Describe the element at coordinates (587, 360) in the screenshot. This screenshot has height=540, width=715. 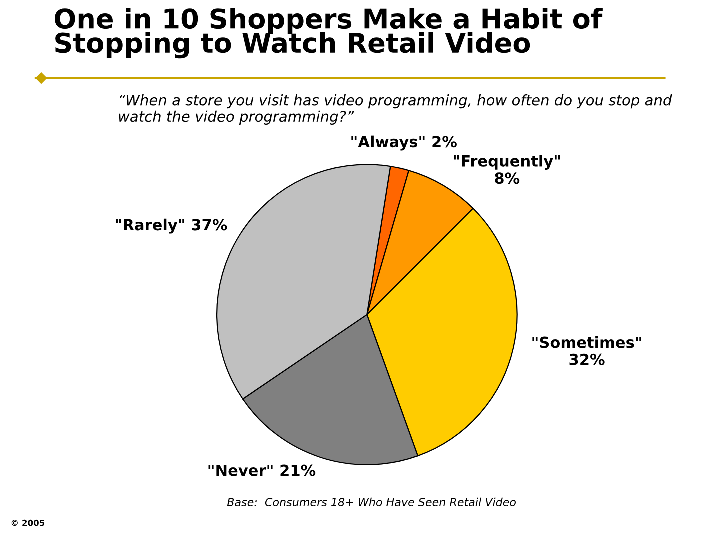
I see `data-label: 32%` at that location.